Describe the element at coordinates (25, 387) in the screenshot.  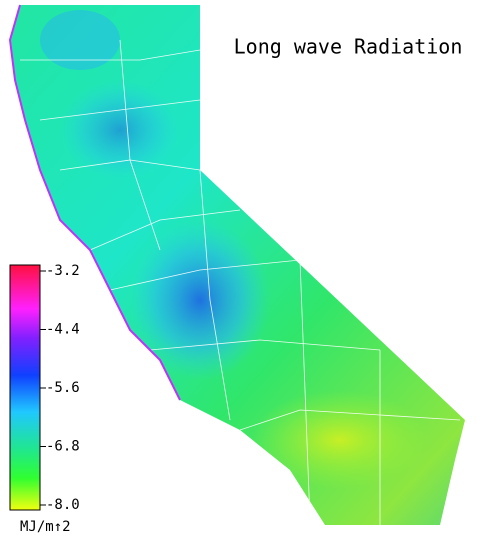
I see `colorbar` at that location.